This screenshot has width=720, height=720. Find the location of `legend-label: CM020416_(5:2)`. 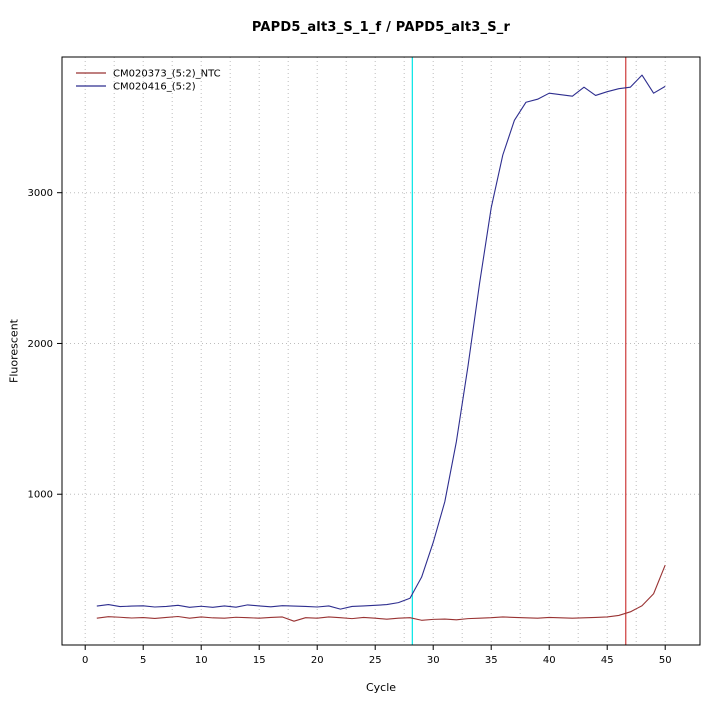

legend-label: CM020416_(5:2) is located at coordinates (154, 87).